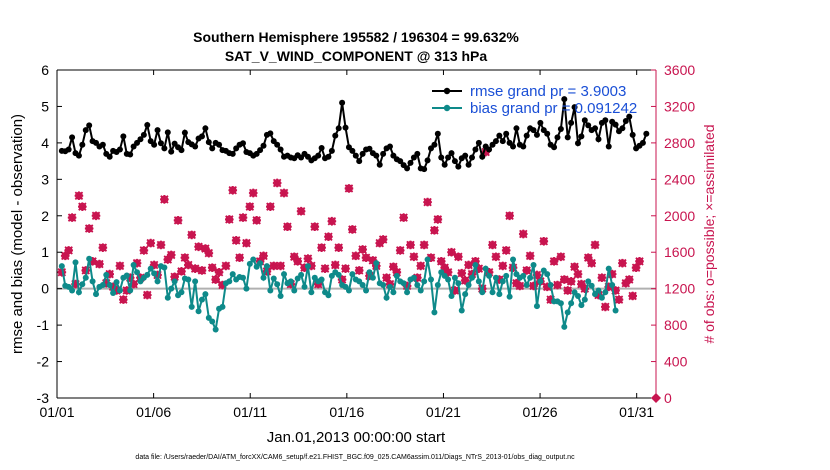  What do you see at coordinates (45, 216) in the screenshot?
I see `y-tick-label: 2` at bounding box center [45, 216].